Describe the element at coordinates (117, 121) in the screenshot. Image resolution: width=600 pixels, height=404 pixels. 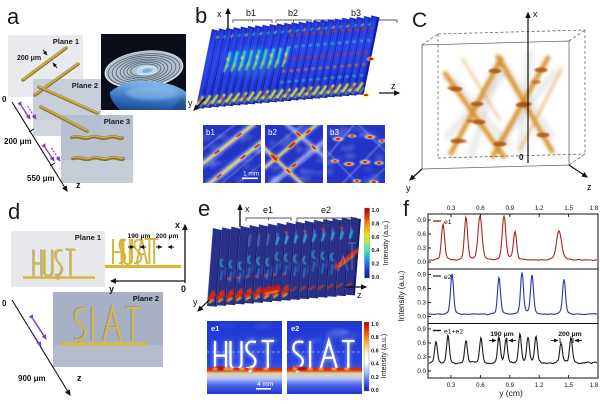
I see `svg-text: Plane 3` at that location.